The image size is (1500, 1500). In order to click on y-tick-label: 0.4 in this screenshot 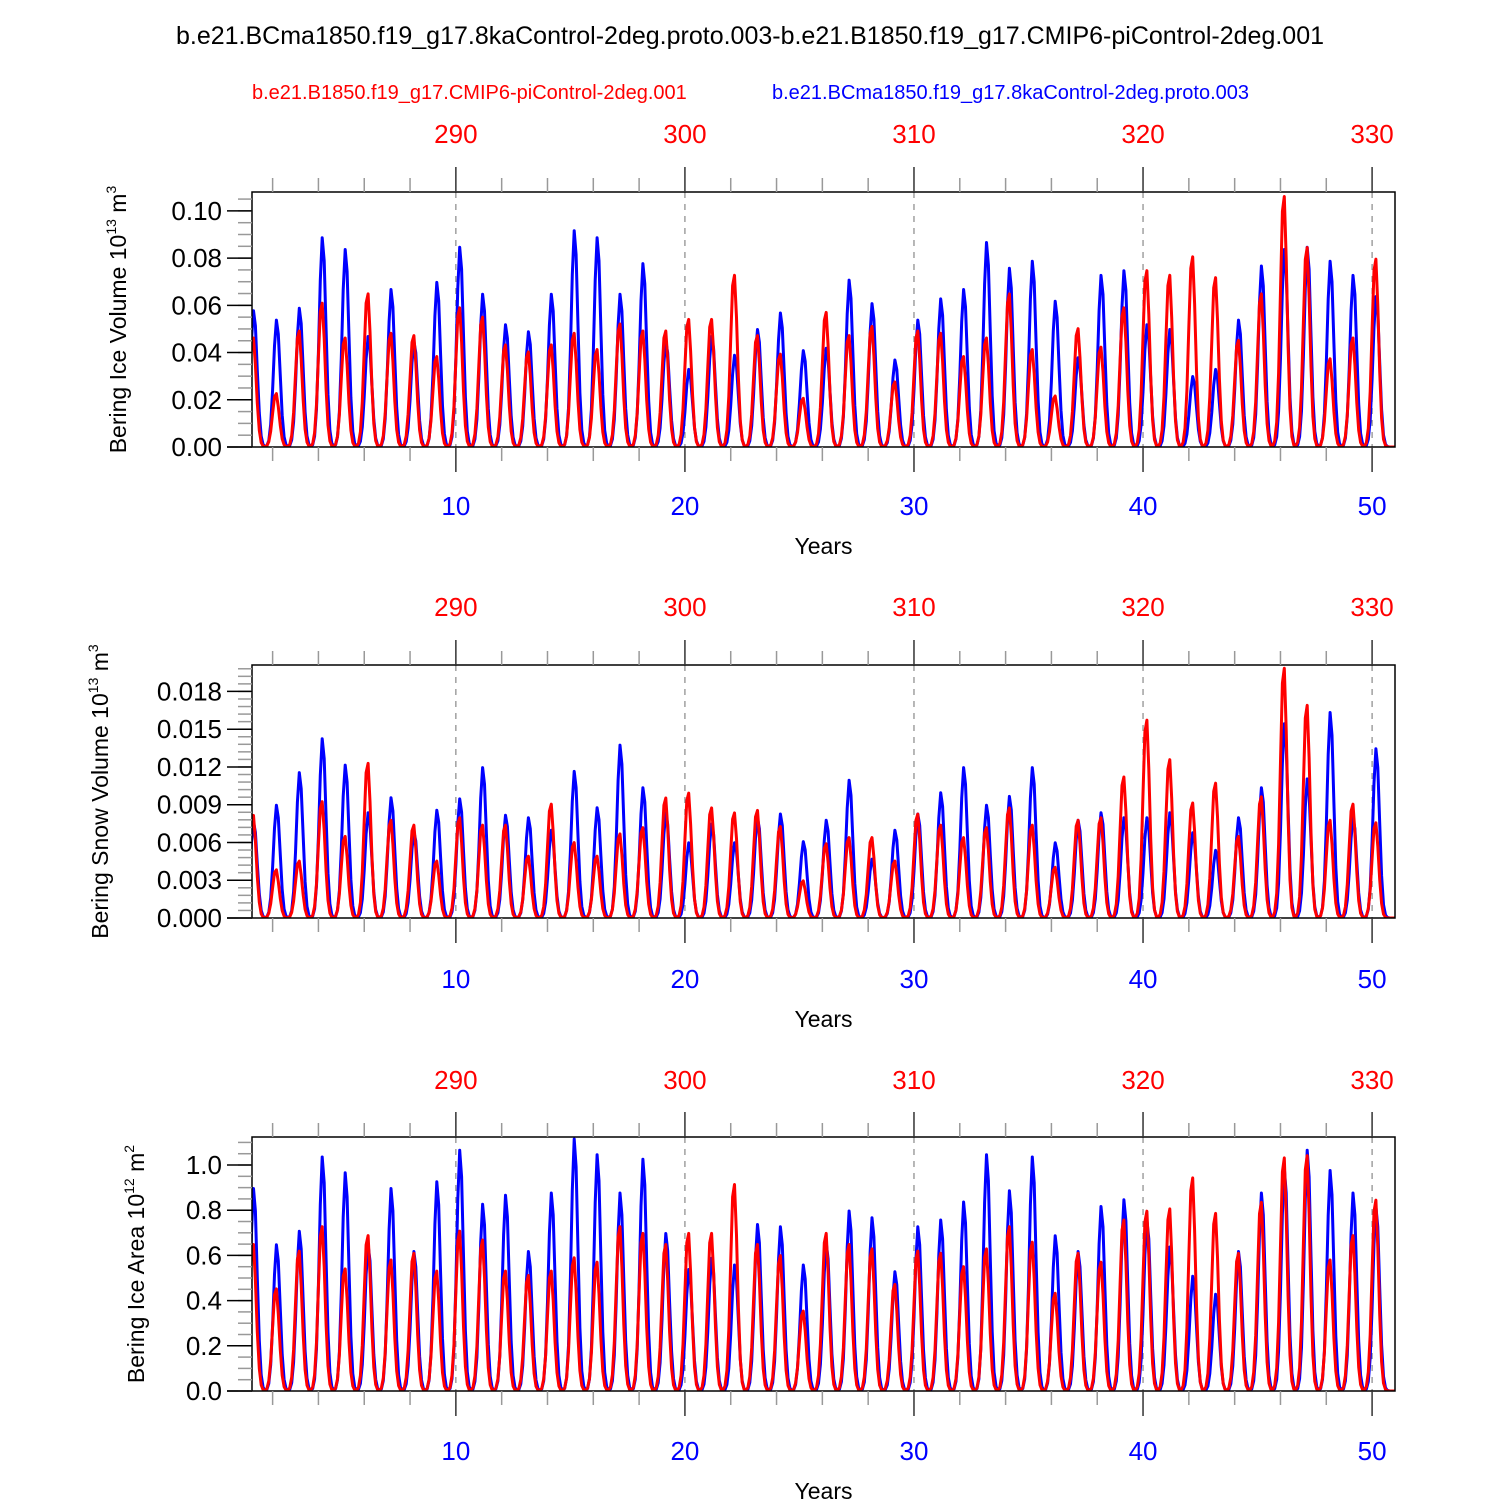, I will do `click(204, 1301)`.